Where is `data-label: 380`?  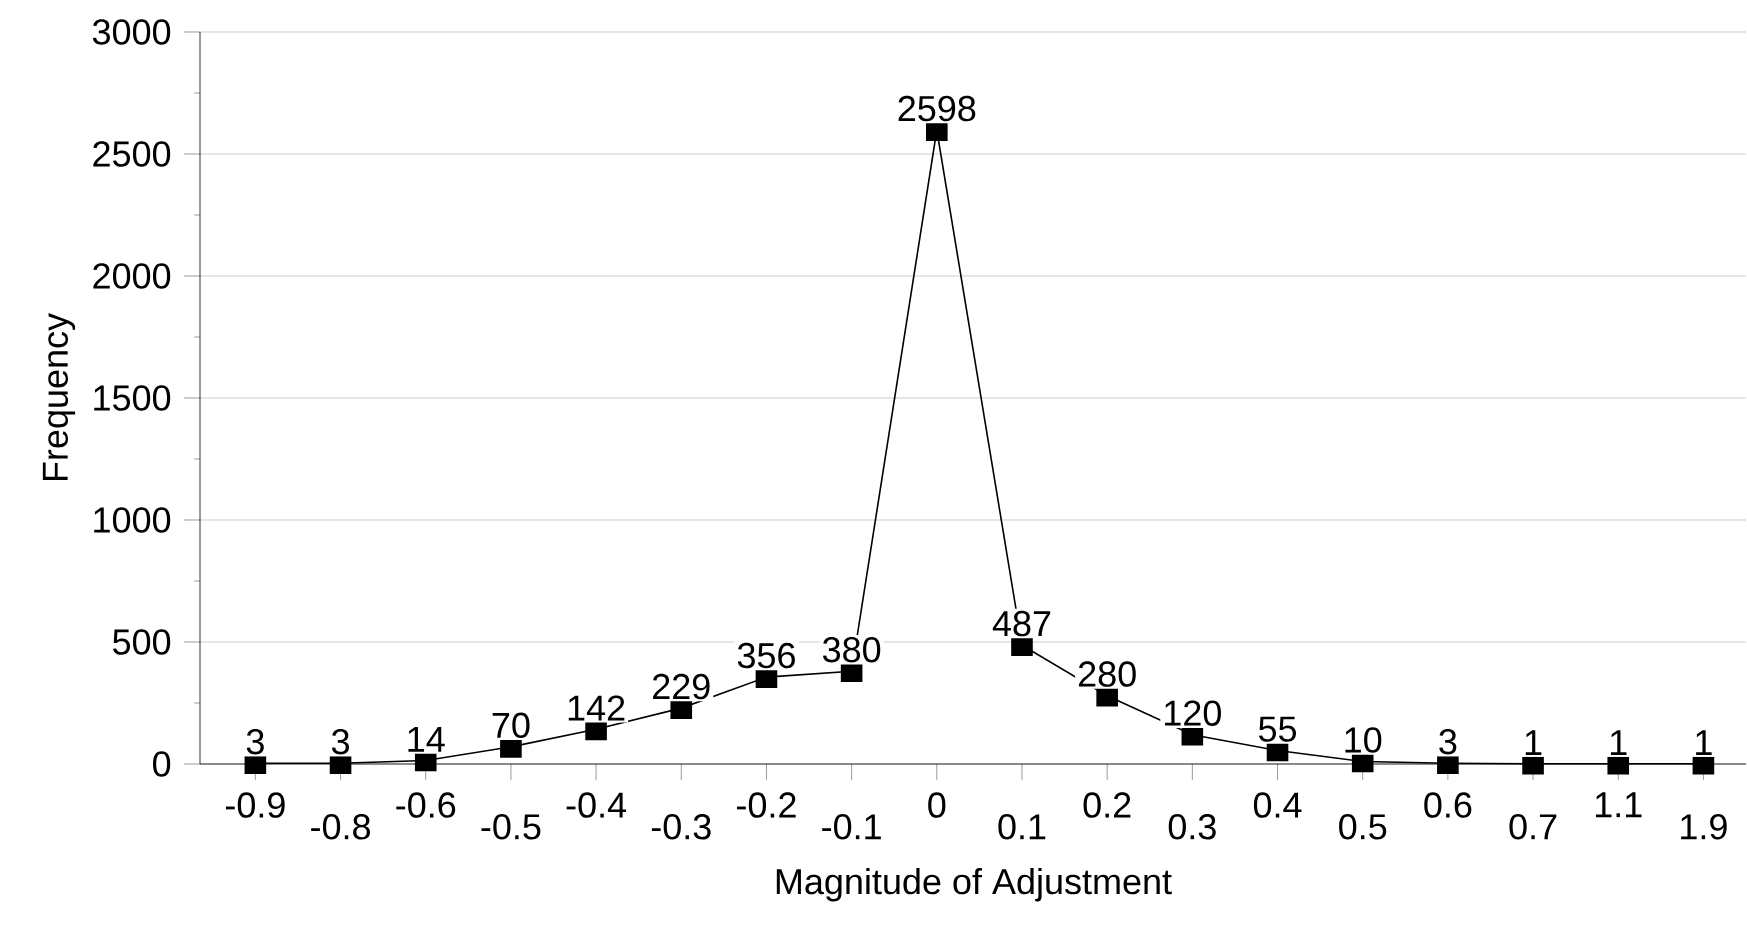 data-label: 380 is located at coordinates (851, 649).